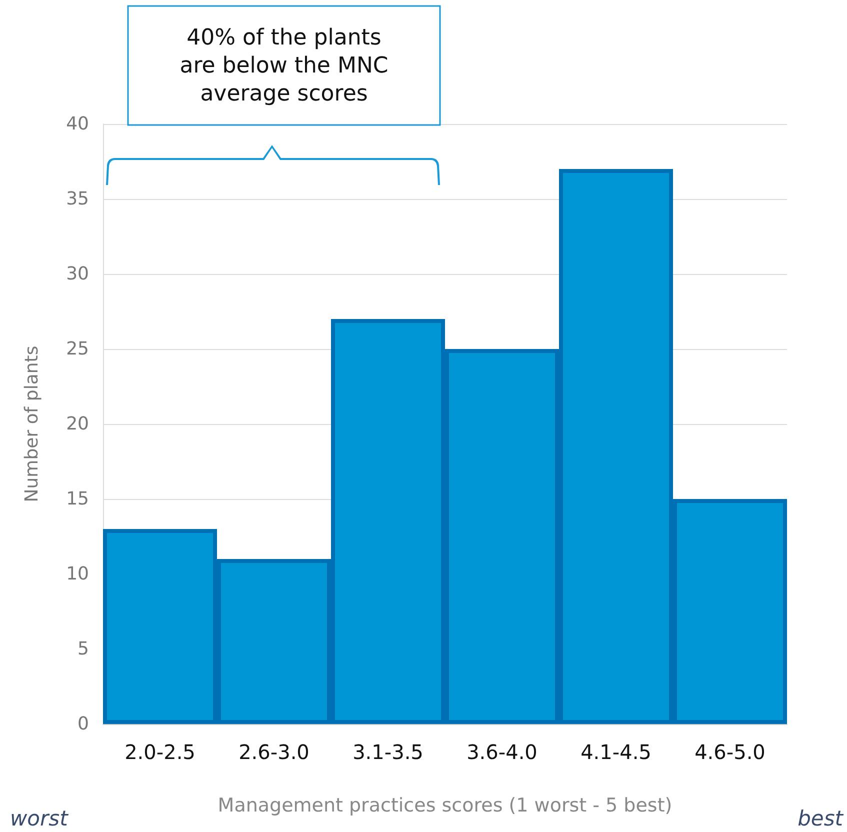 The image size is (847, 832). What do you see at coordinates (445, 805) in the screenshot?
I see `x-axis-title: Management practices scores (1 worst - 5 best)` at bounding box center [445, 805].